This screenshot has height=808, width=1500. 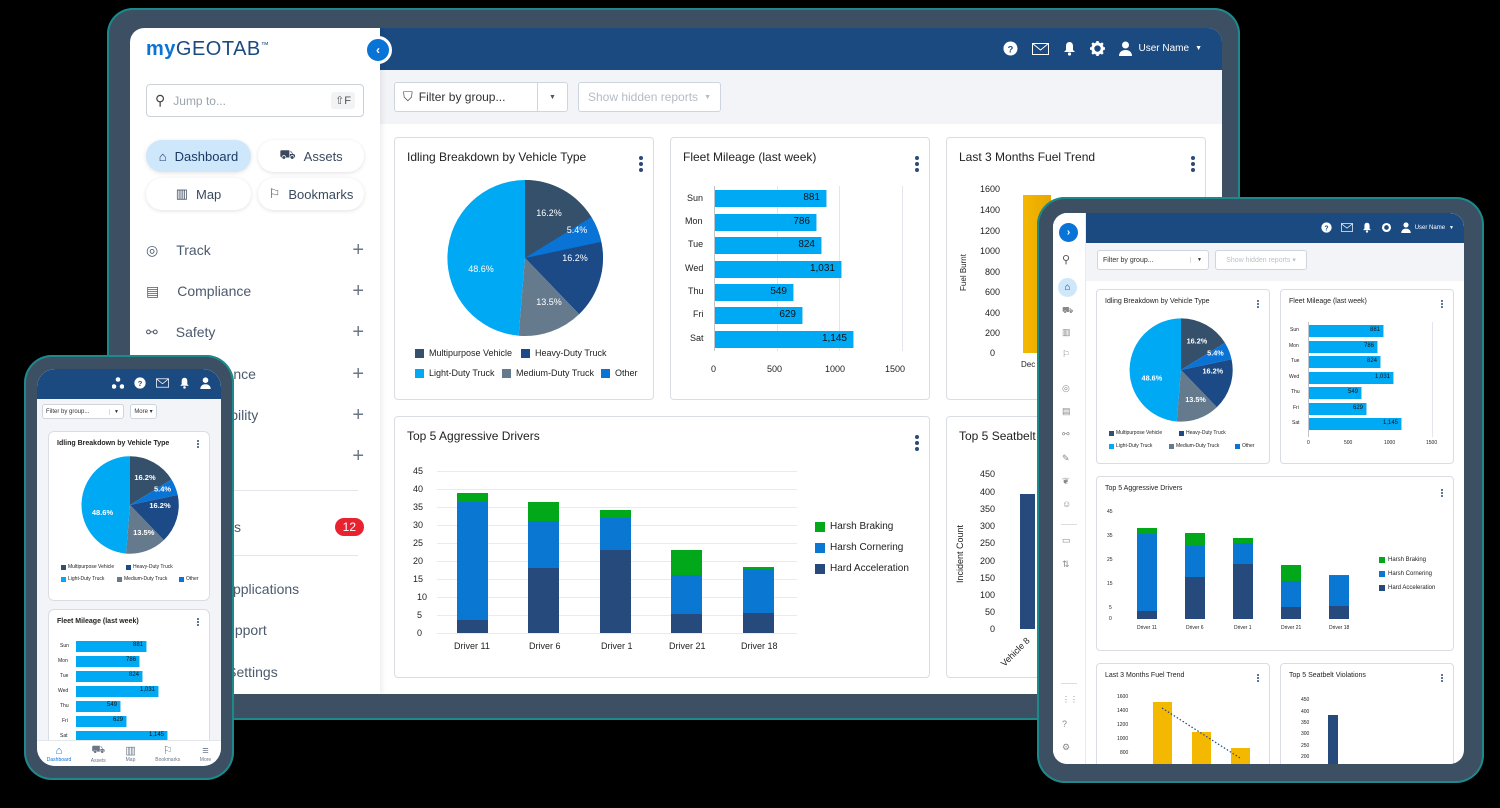 What do you see at coordinates (1066, 354) in the screenshot?
I see `bookmark-icon: ⚐` at bounding box center [1066, 354].